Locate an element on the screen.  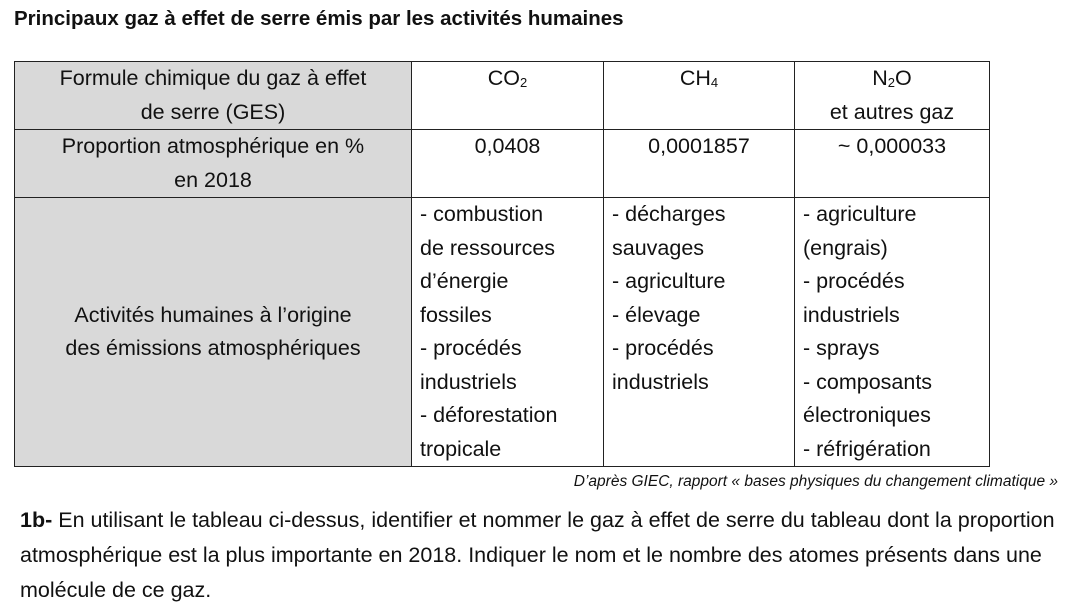
cell-proportion-n2o: ~ 0,000033 is located at coordinates (892, 163).